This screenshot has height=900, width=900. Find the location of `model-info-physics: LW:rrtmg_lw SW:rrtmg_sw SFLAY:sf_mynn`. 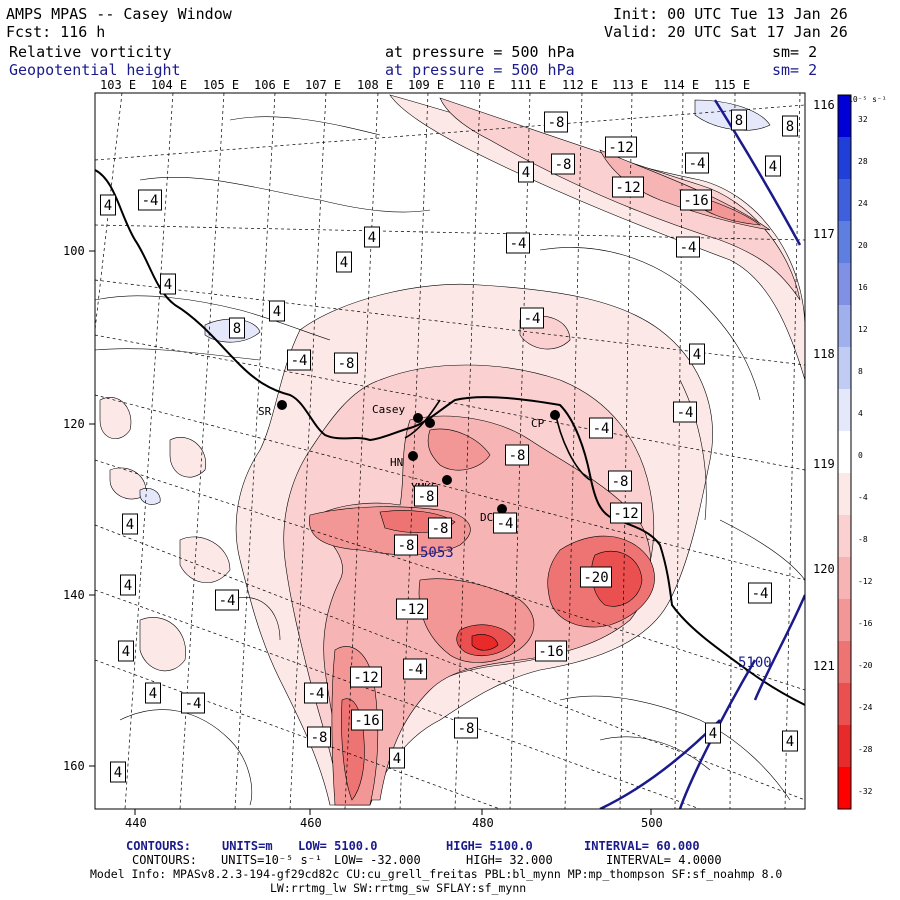

model-info-physics: LW:rrtmg_lw SW:rrtmg_sw SFLAY:sf_mynn is located at coordinates (398, 888).